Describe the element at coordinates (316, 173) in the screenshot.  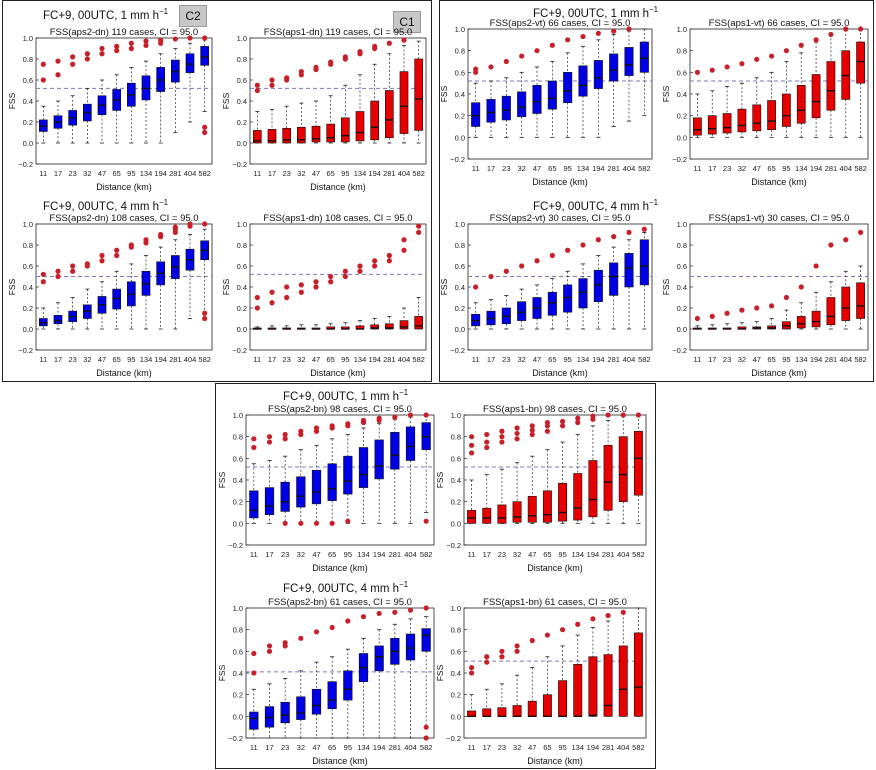
I see `x-tick-label: 47` at that location.